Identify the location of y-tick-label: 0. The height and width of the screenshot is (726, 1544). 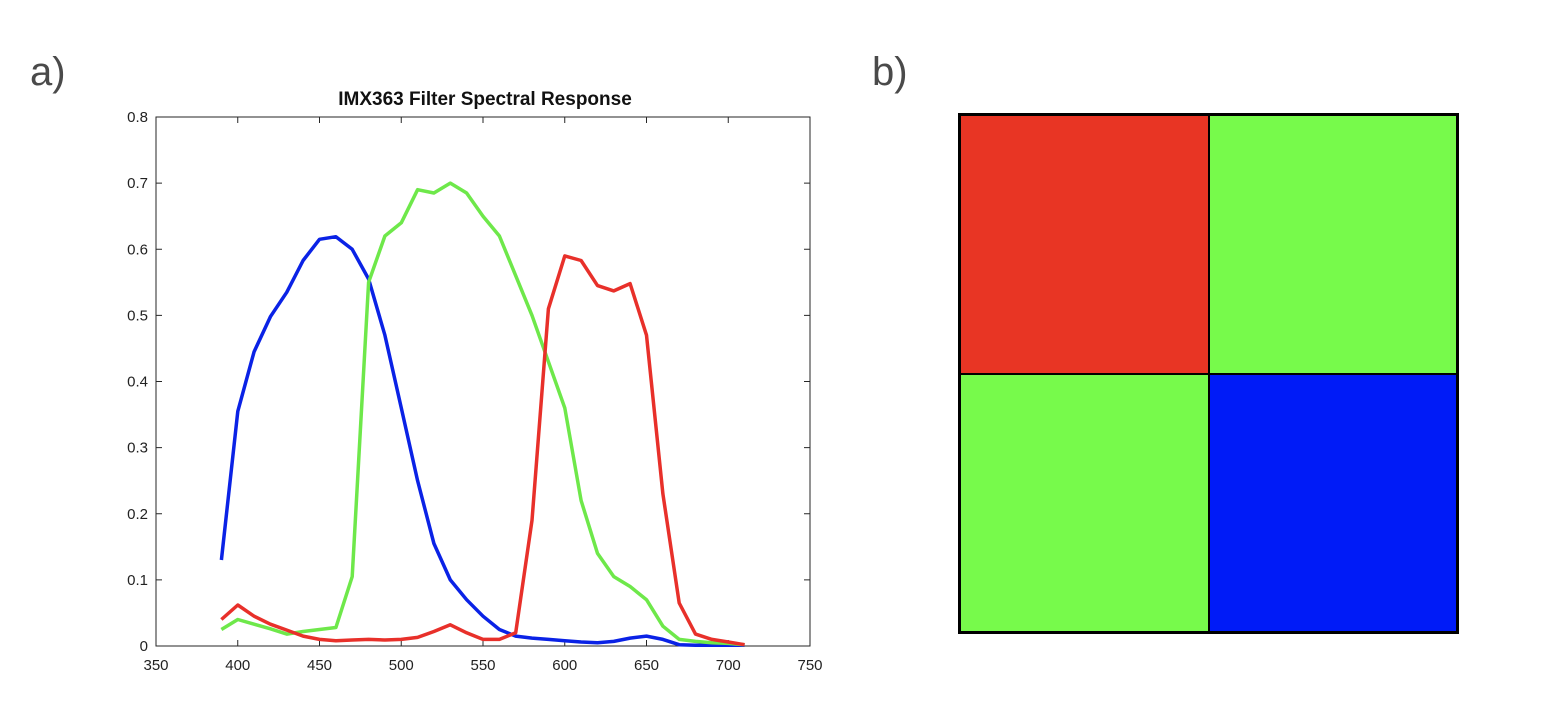
(144, 646).